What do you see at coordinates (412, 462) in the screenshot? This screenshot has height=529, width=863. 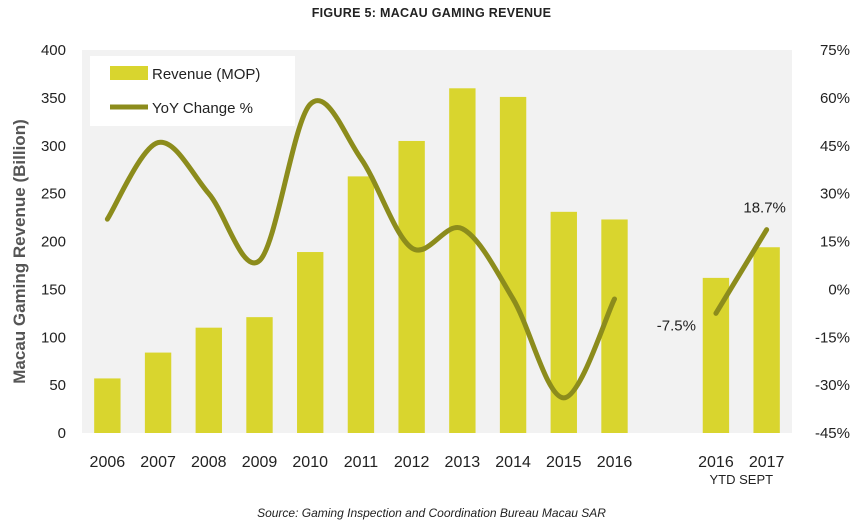 I see `x-tick-label: 2012` at bounding box center [412, 462].